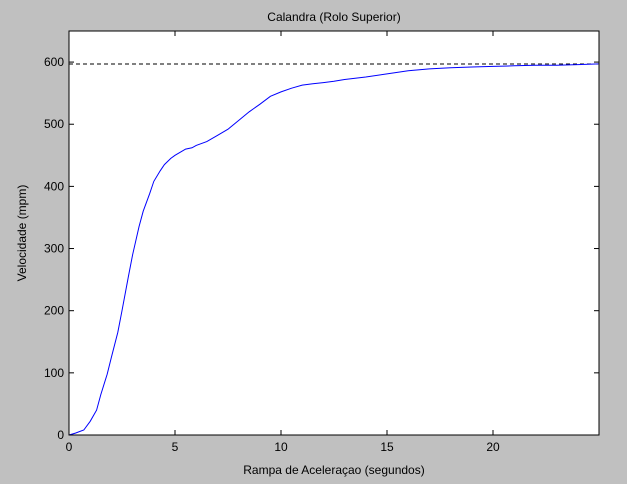 Image resolution: width=627 pixels, height=484 pixels. Describe the element at coordinates (333, 470) in the screenshot. I see `x-axis-label: Rampa de Aceleraçao (segundos)` at that location.